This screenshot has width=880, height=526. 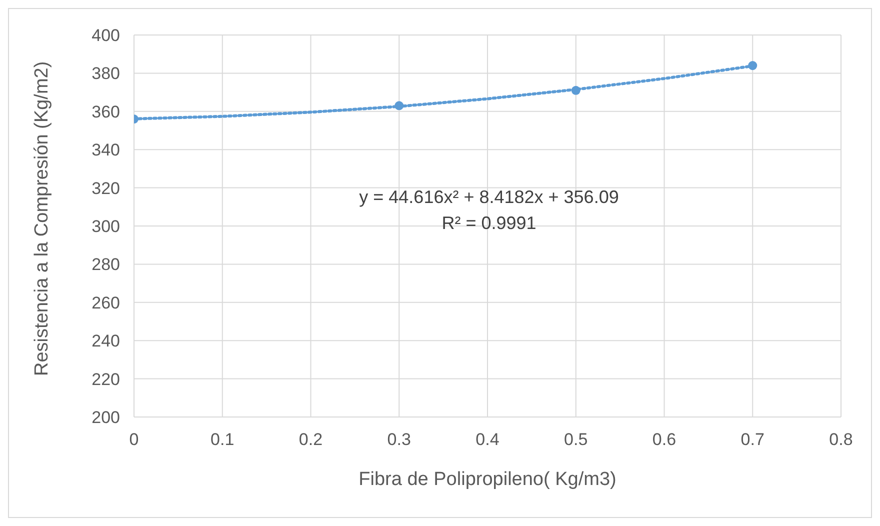 I want to click on x-tick-label: 0.7, so click(x=752, y=440).